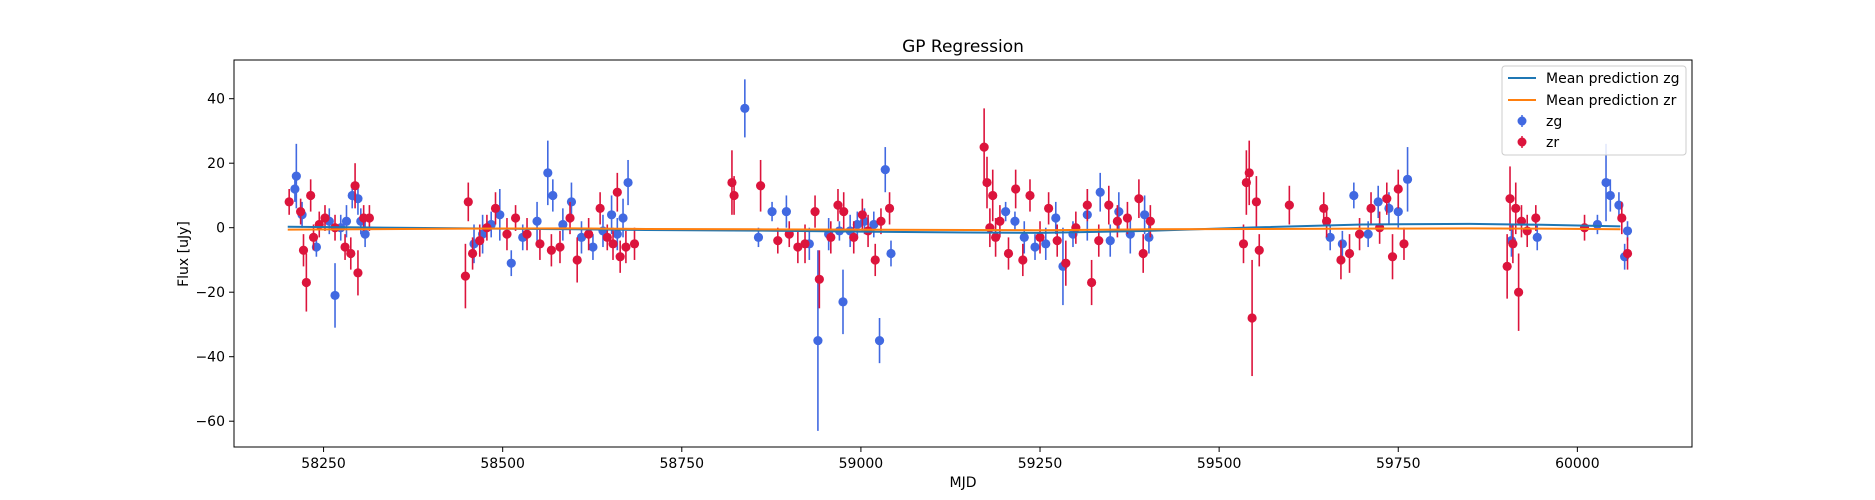  Describe the element at coordinates (1552, 143) in the screenshot. I see `legend-entry-zr: zr` at that location.